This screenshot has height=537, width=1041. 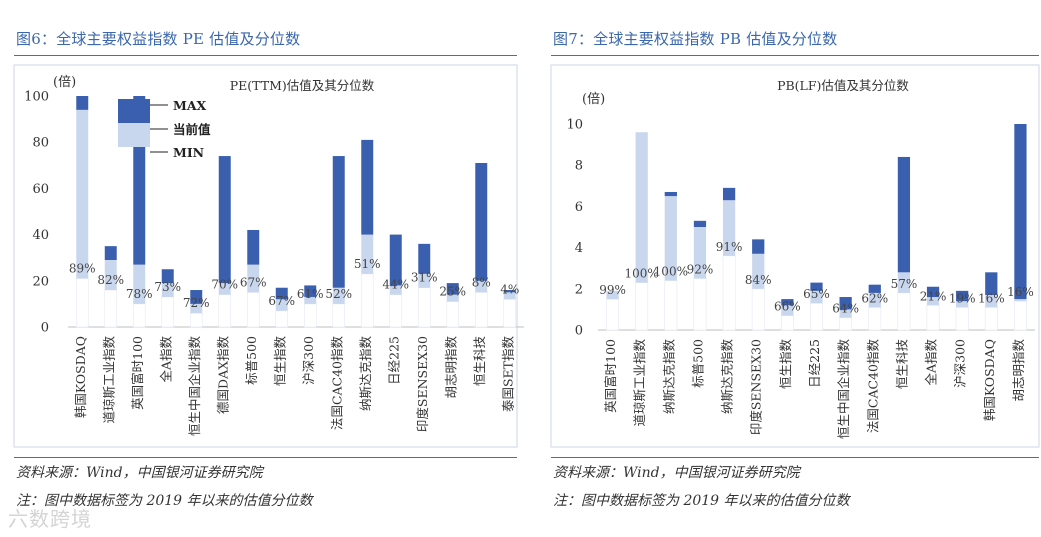 I want to click on pb-percentile-label: 84%, so click(x=758, y=280).